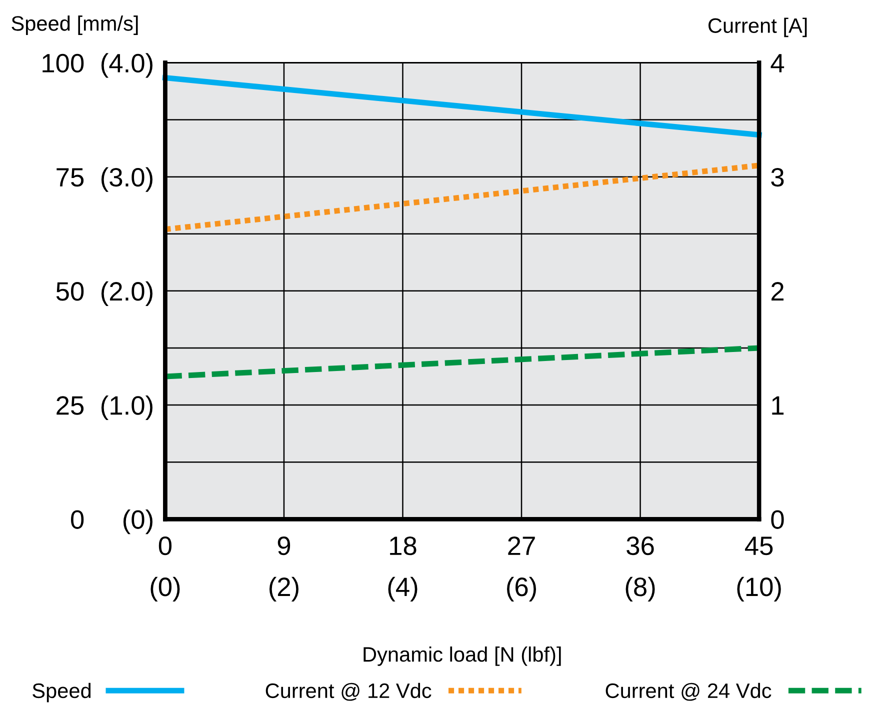 This screenshot has height=721, width=893. What do you see at coordinates (777, 63) in the screenshot?
I see `y2-tick-label: 4` at bounding box center [777, 63].